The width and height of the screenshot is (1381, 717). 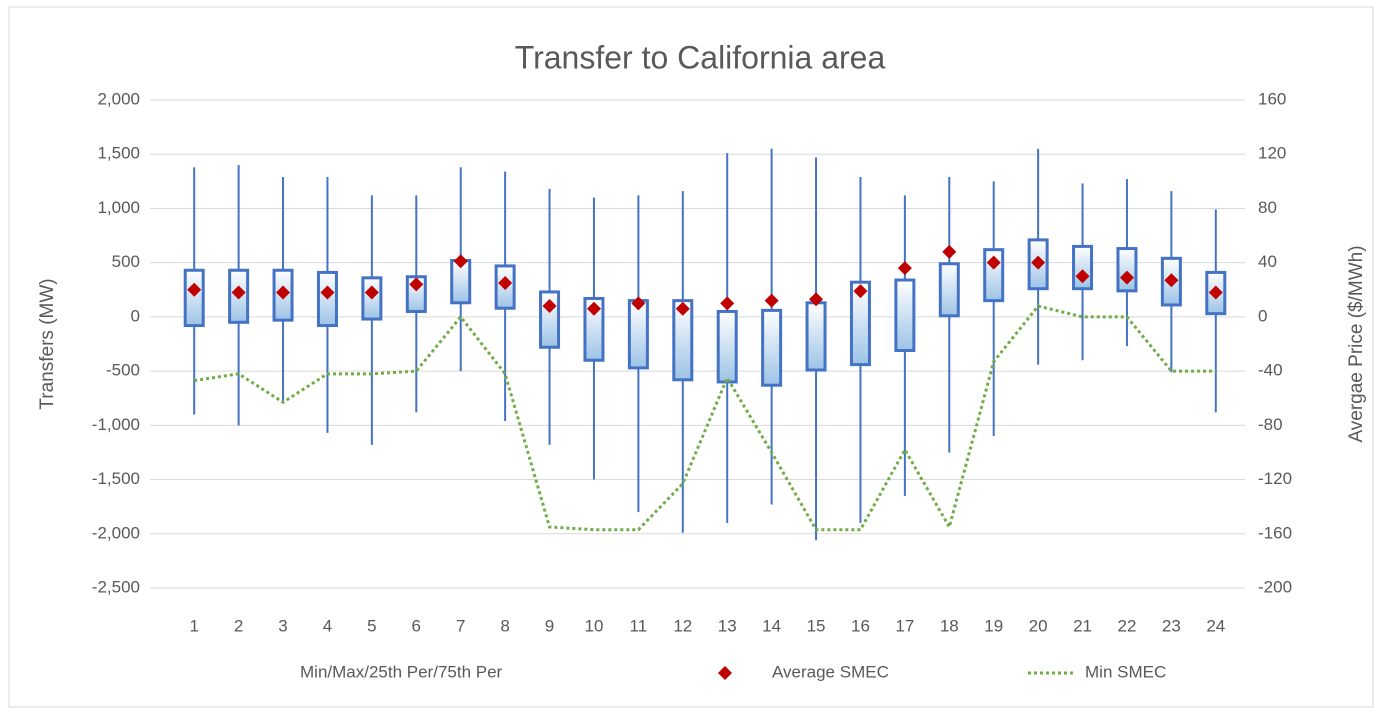 What do you see at coordinates (904, 625) in the screenshot?
I see `x-tick-label: 17` at bounding box center [904, 625].